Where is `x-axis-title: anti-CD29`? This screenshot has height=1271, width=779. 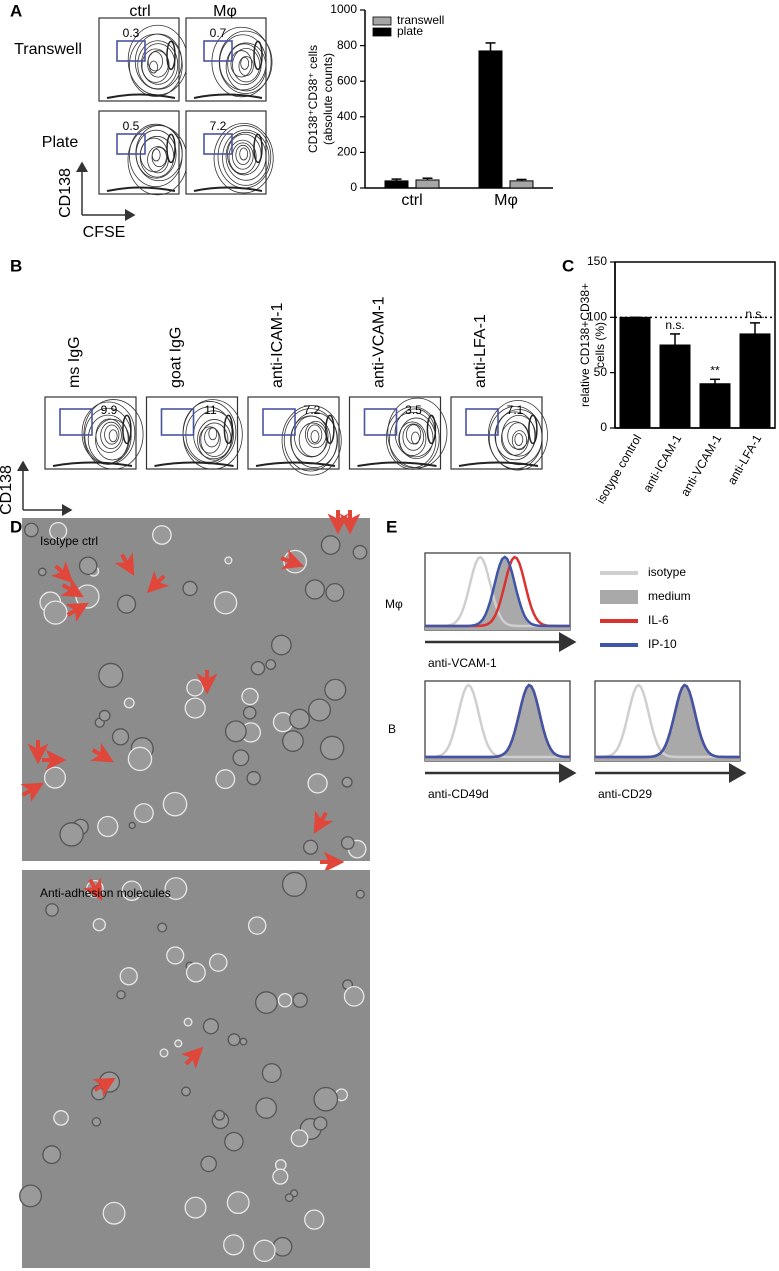
x-axis-title: anti-CD29 is located at coordinates (625, 794).